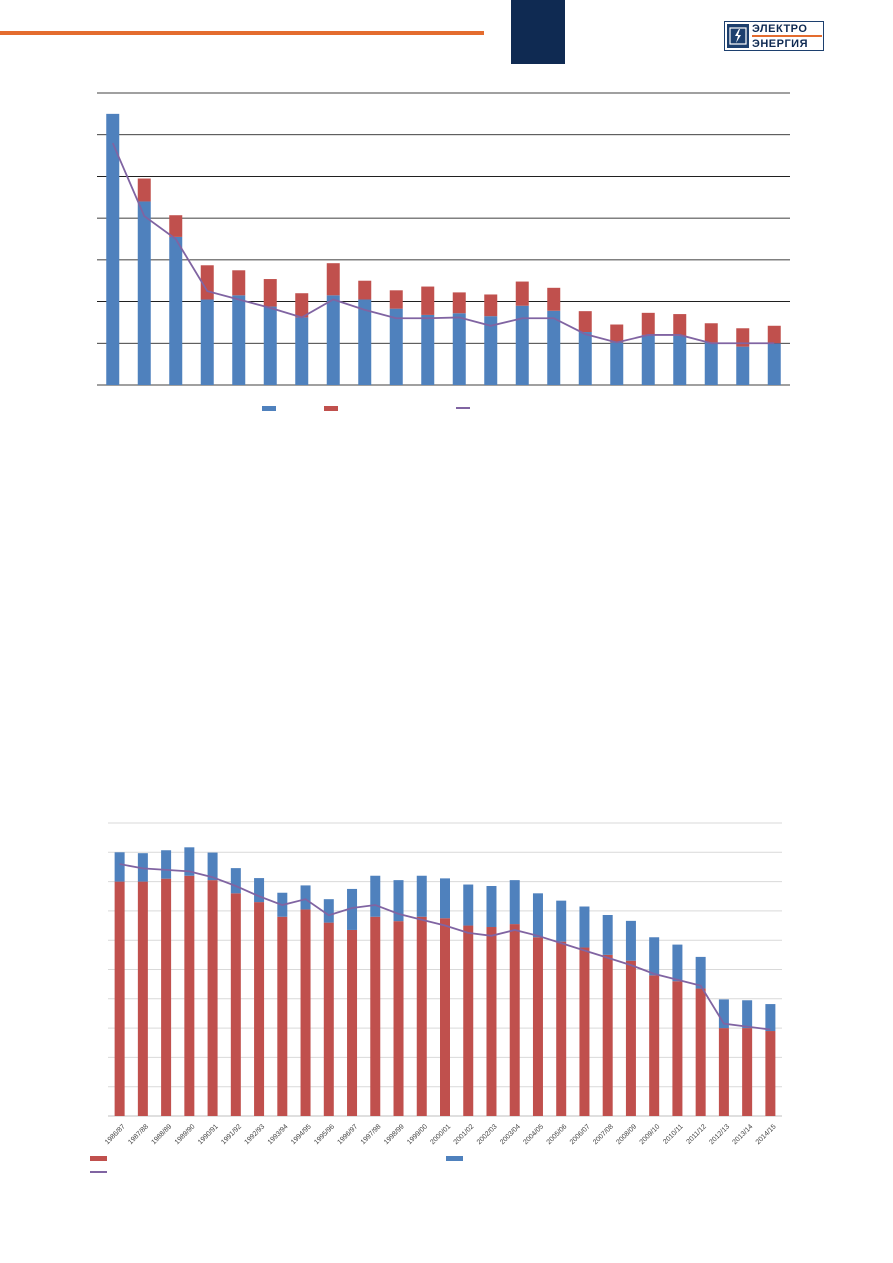  What do you see at coordinates (580, 1134) in the screenshot?
I see `chart2-xtick-label: 2006/07` at bounding box center [580, 1134].